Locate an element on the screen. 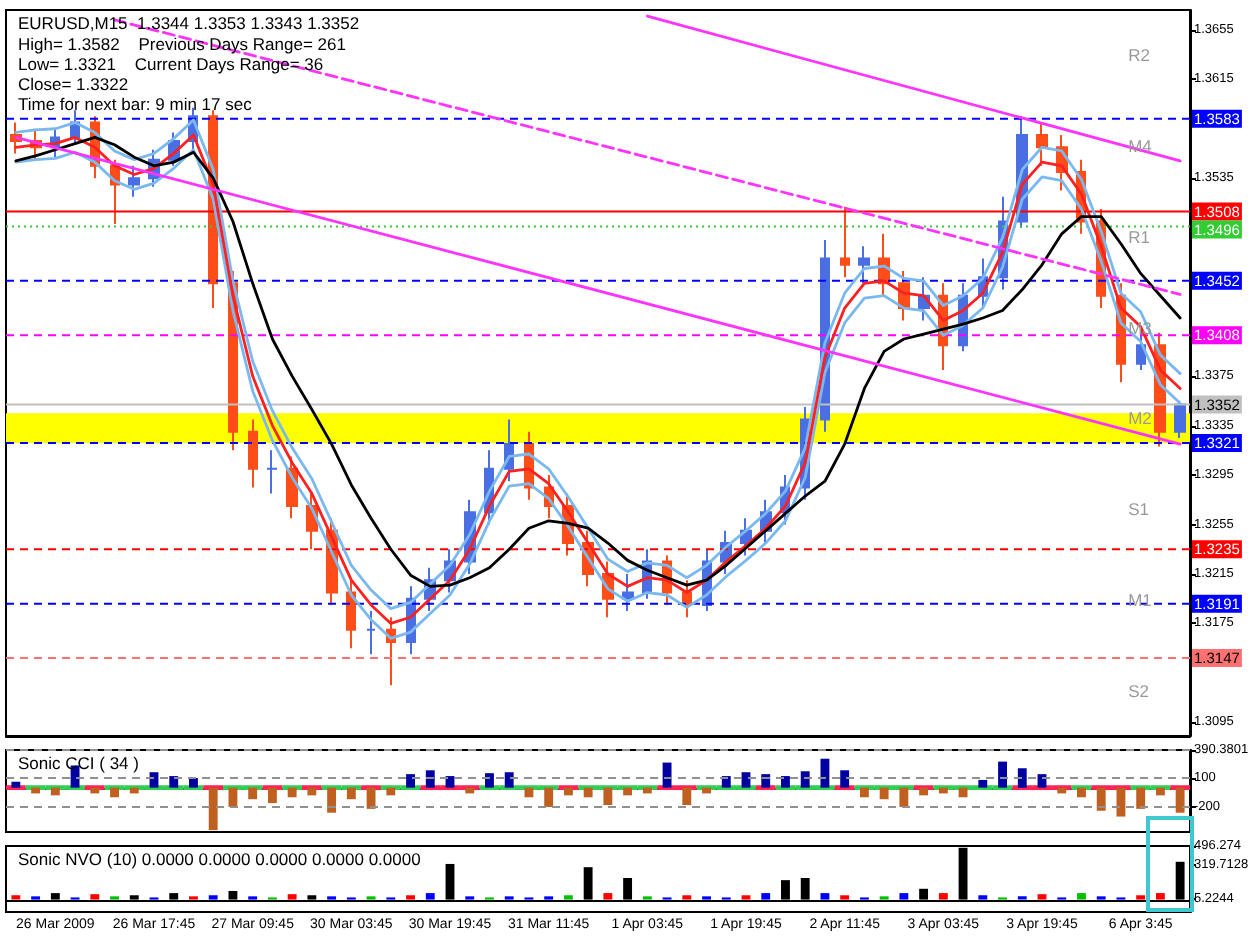 This screenshot has height=938, width=1250. annotation: M1 is located at coordinates (1140, 599).